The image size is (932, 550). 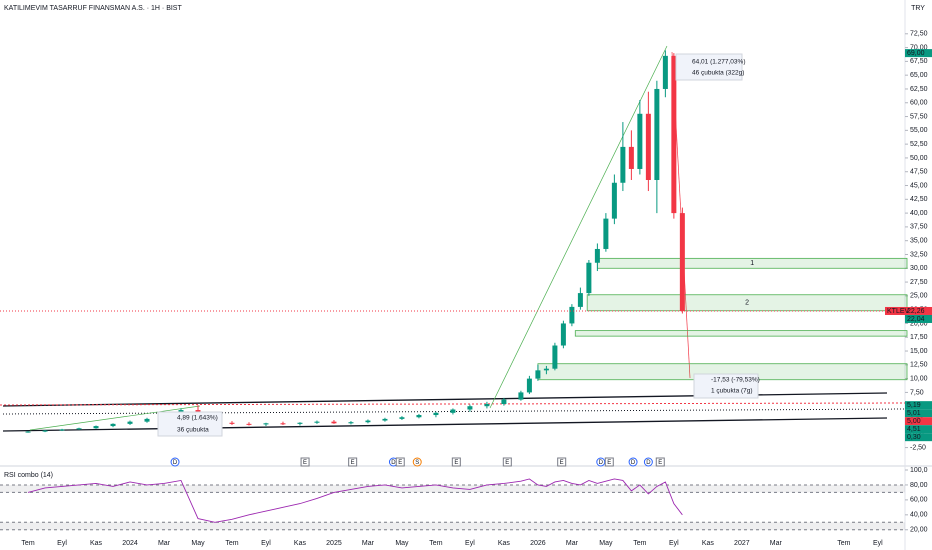 I want to click on y-tick-label: 57,50, so click(x=919, y=116).